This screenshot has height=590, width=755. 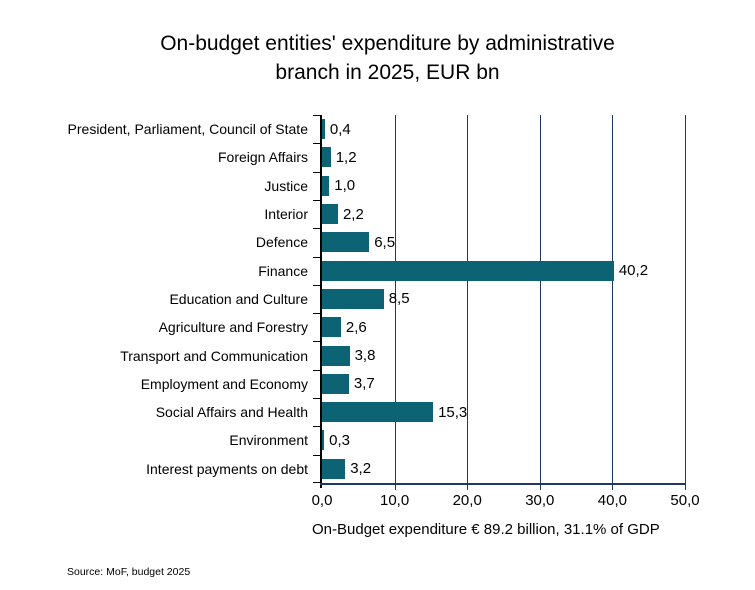 I want to click on category-label: Environment, so click(x=268, y=440).